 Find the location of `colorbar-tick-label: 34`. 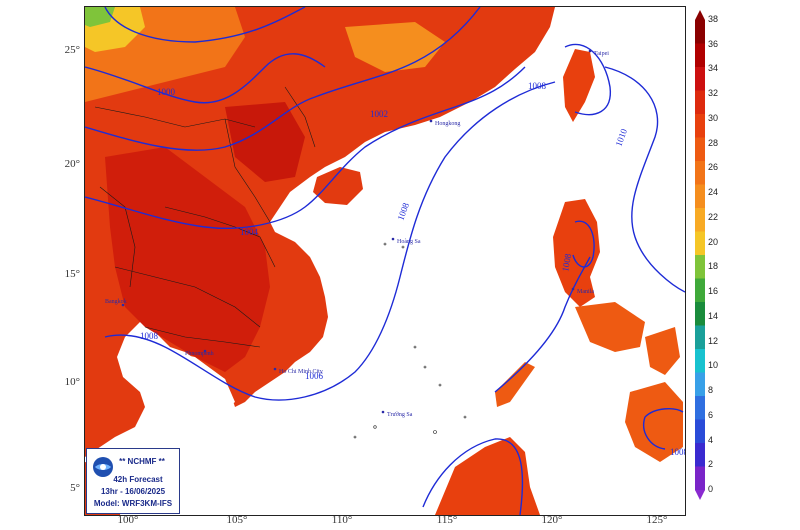

colorbar-tick-label: 34 is located at coordinates (713, 68).